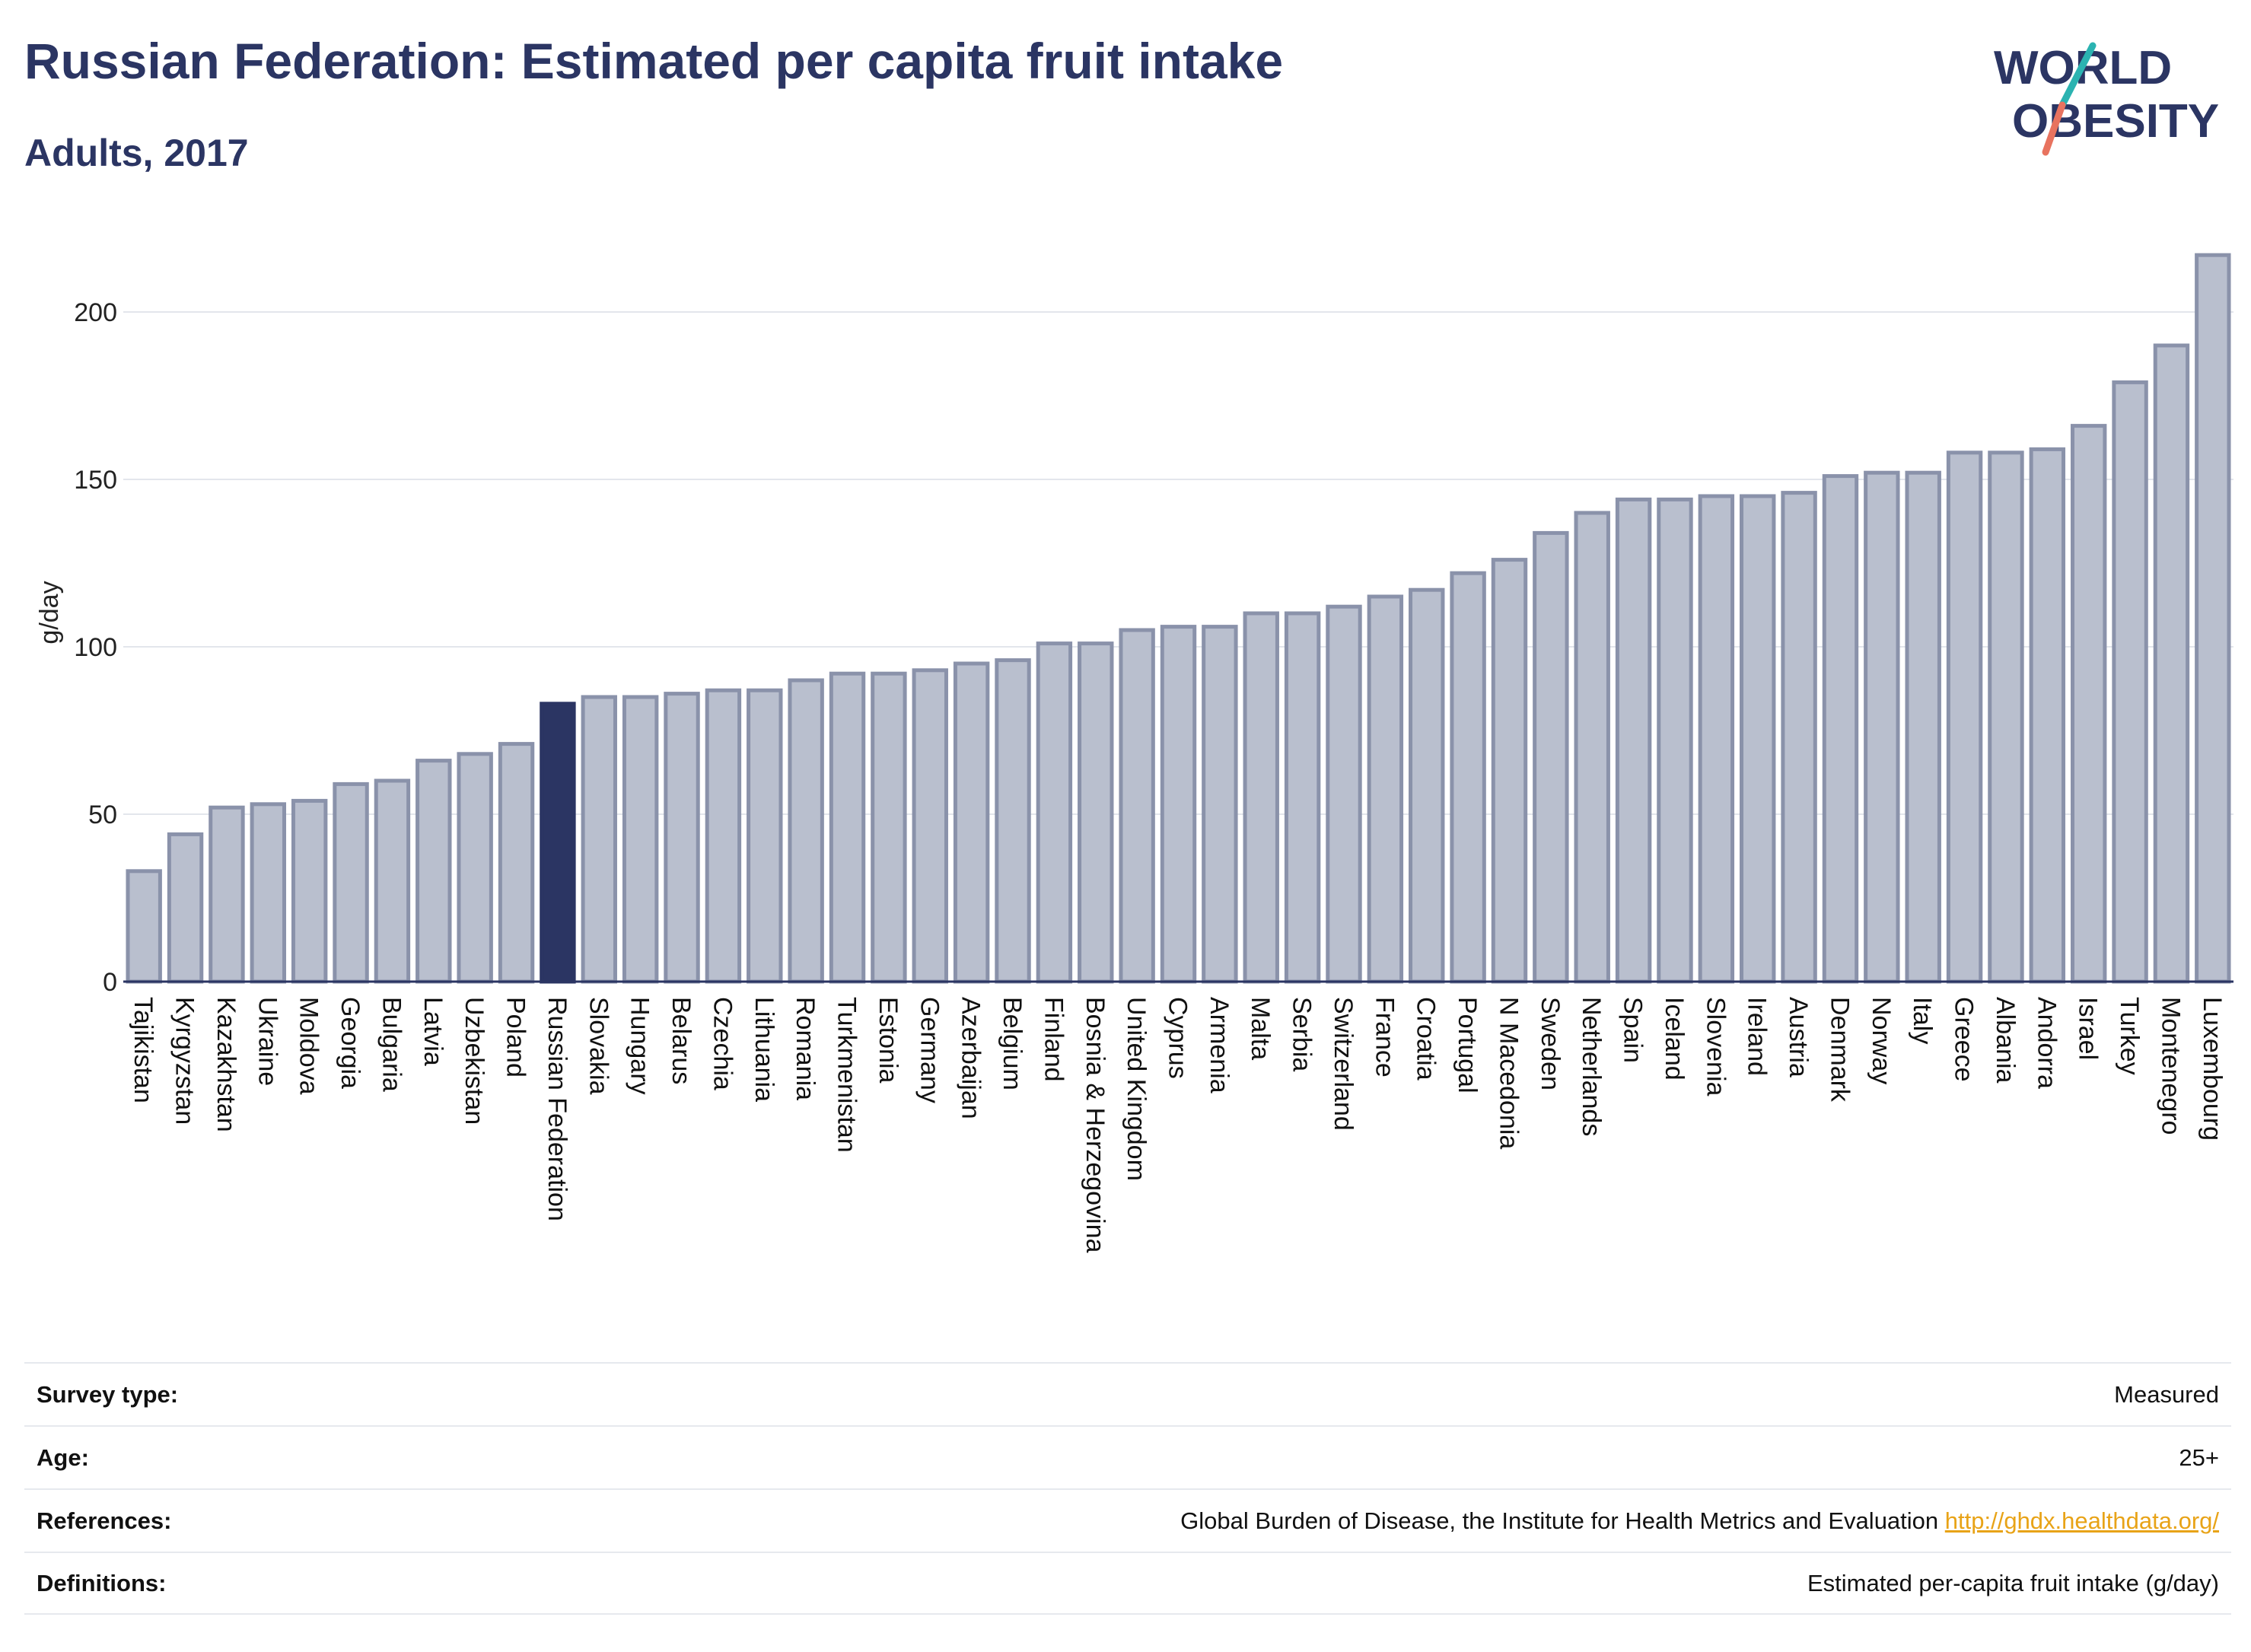 Image resolution: width=2251 pixels, height=1652 pixels. Describe the element at coordinates (1136, 1089) in the screenshot. I see `x-tick-label: United Kingdom` at that location.